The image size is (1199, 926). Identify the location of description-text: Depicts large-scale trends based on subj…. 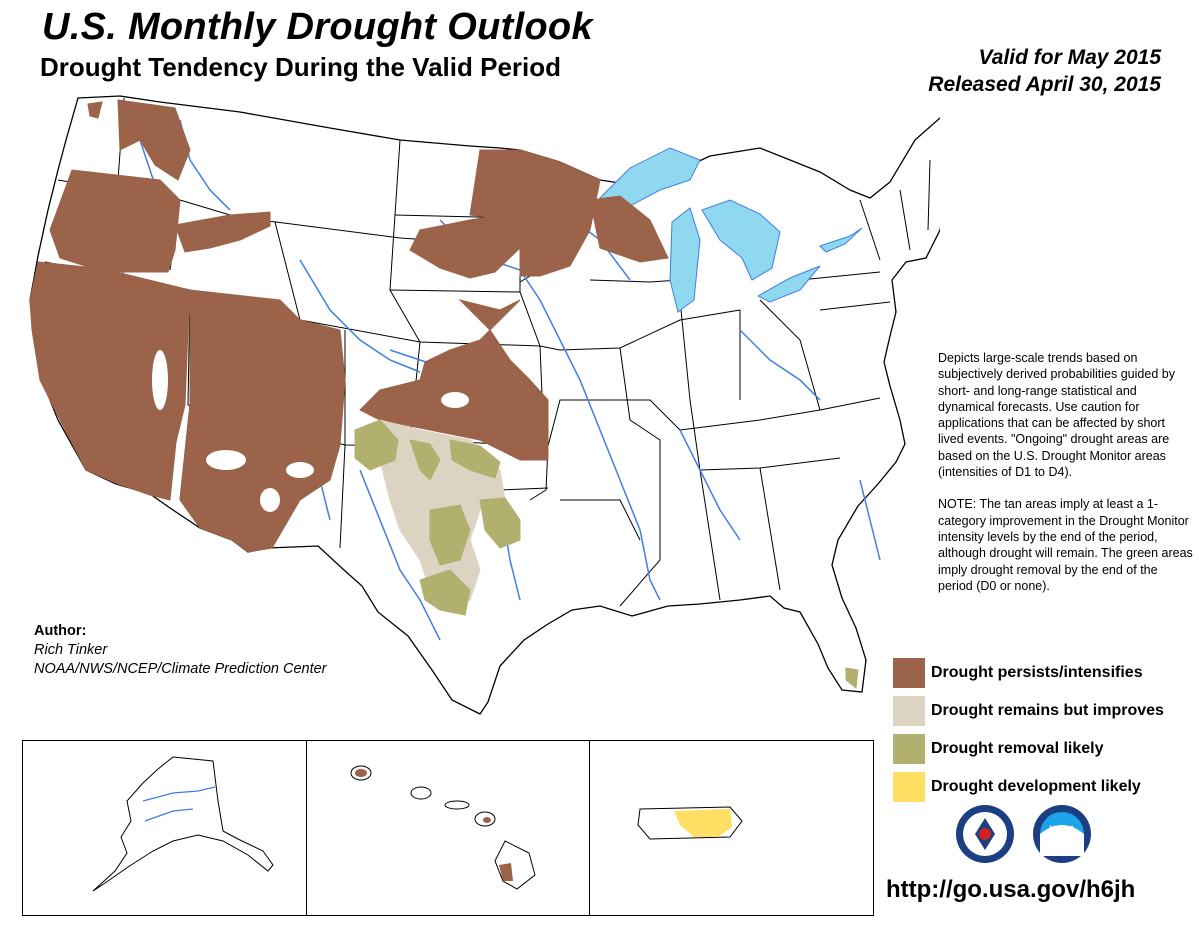
(1066, 480).